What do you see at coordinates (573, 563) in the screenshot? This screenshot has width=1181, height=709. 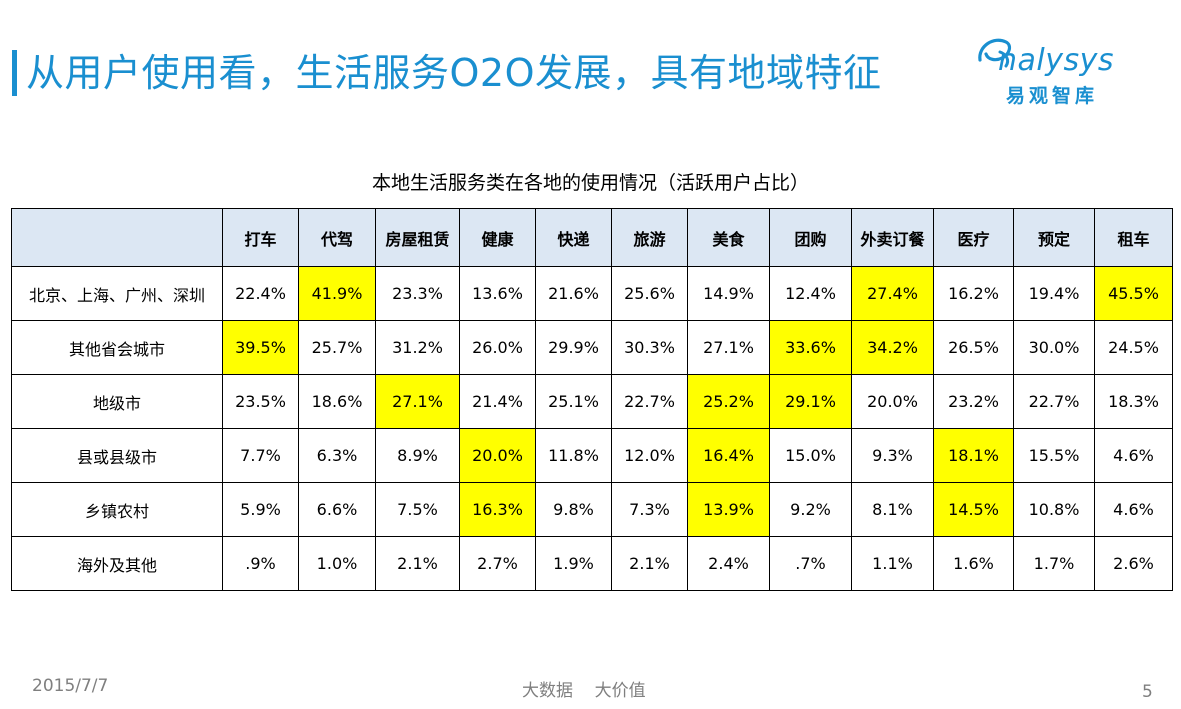 I see `table-cell: 1.9%` at bounding box center [573, 563].